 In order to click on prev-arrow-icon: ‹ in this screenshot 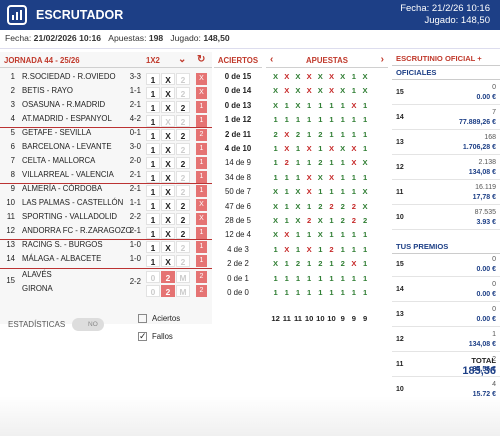, I will do `click(272, 59)`.